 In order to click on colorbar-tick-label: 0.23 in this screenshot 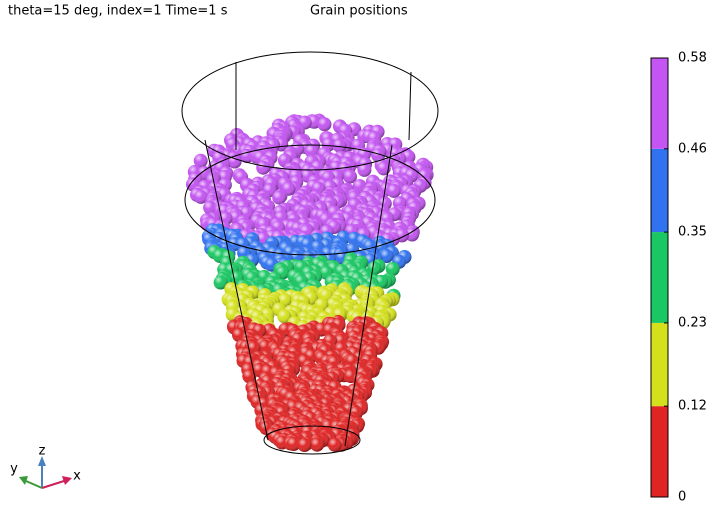, I will do `click(692, 322)`.